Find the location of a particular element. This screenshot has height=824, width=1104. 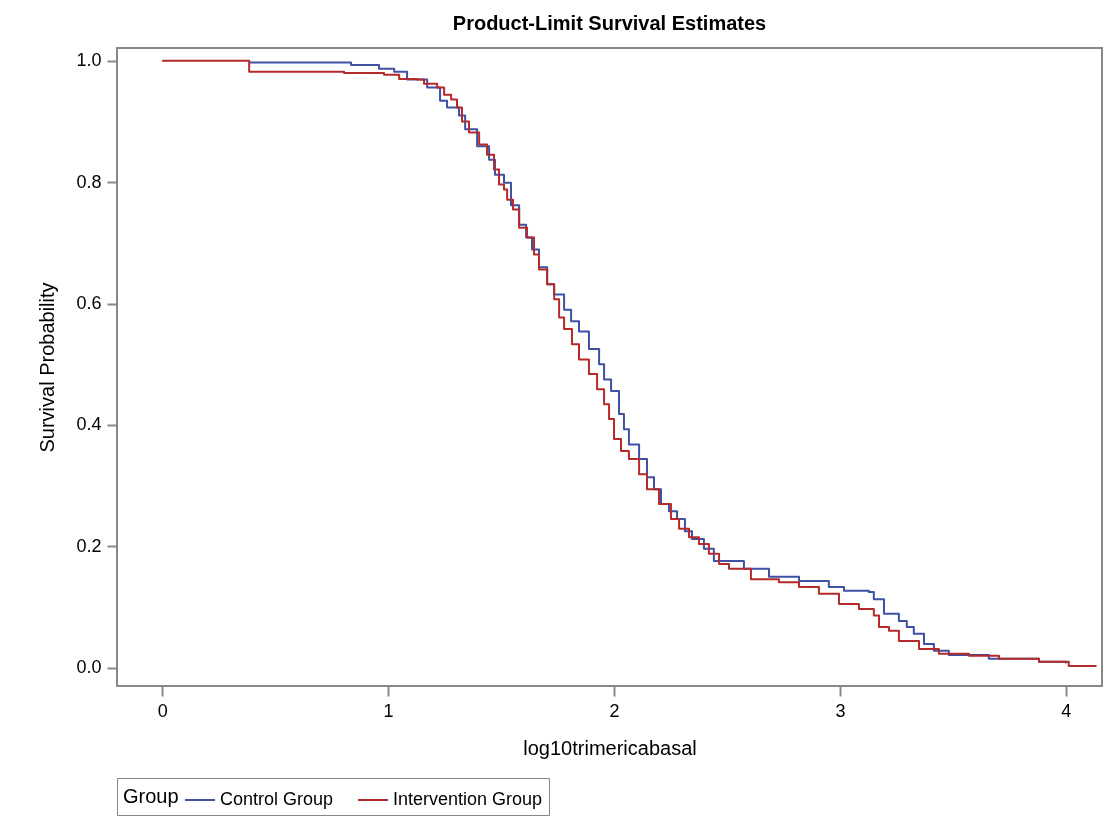

chart-title: Product-Limit Survival Estimates is located at coordinates (609, 23).